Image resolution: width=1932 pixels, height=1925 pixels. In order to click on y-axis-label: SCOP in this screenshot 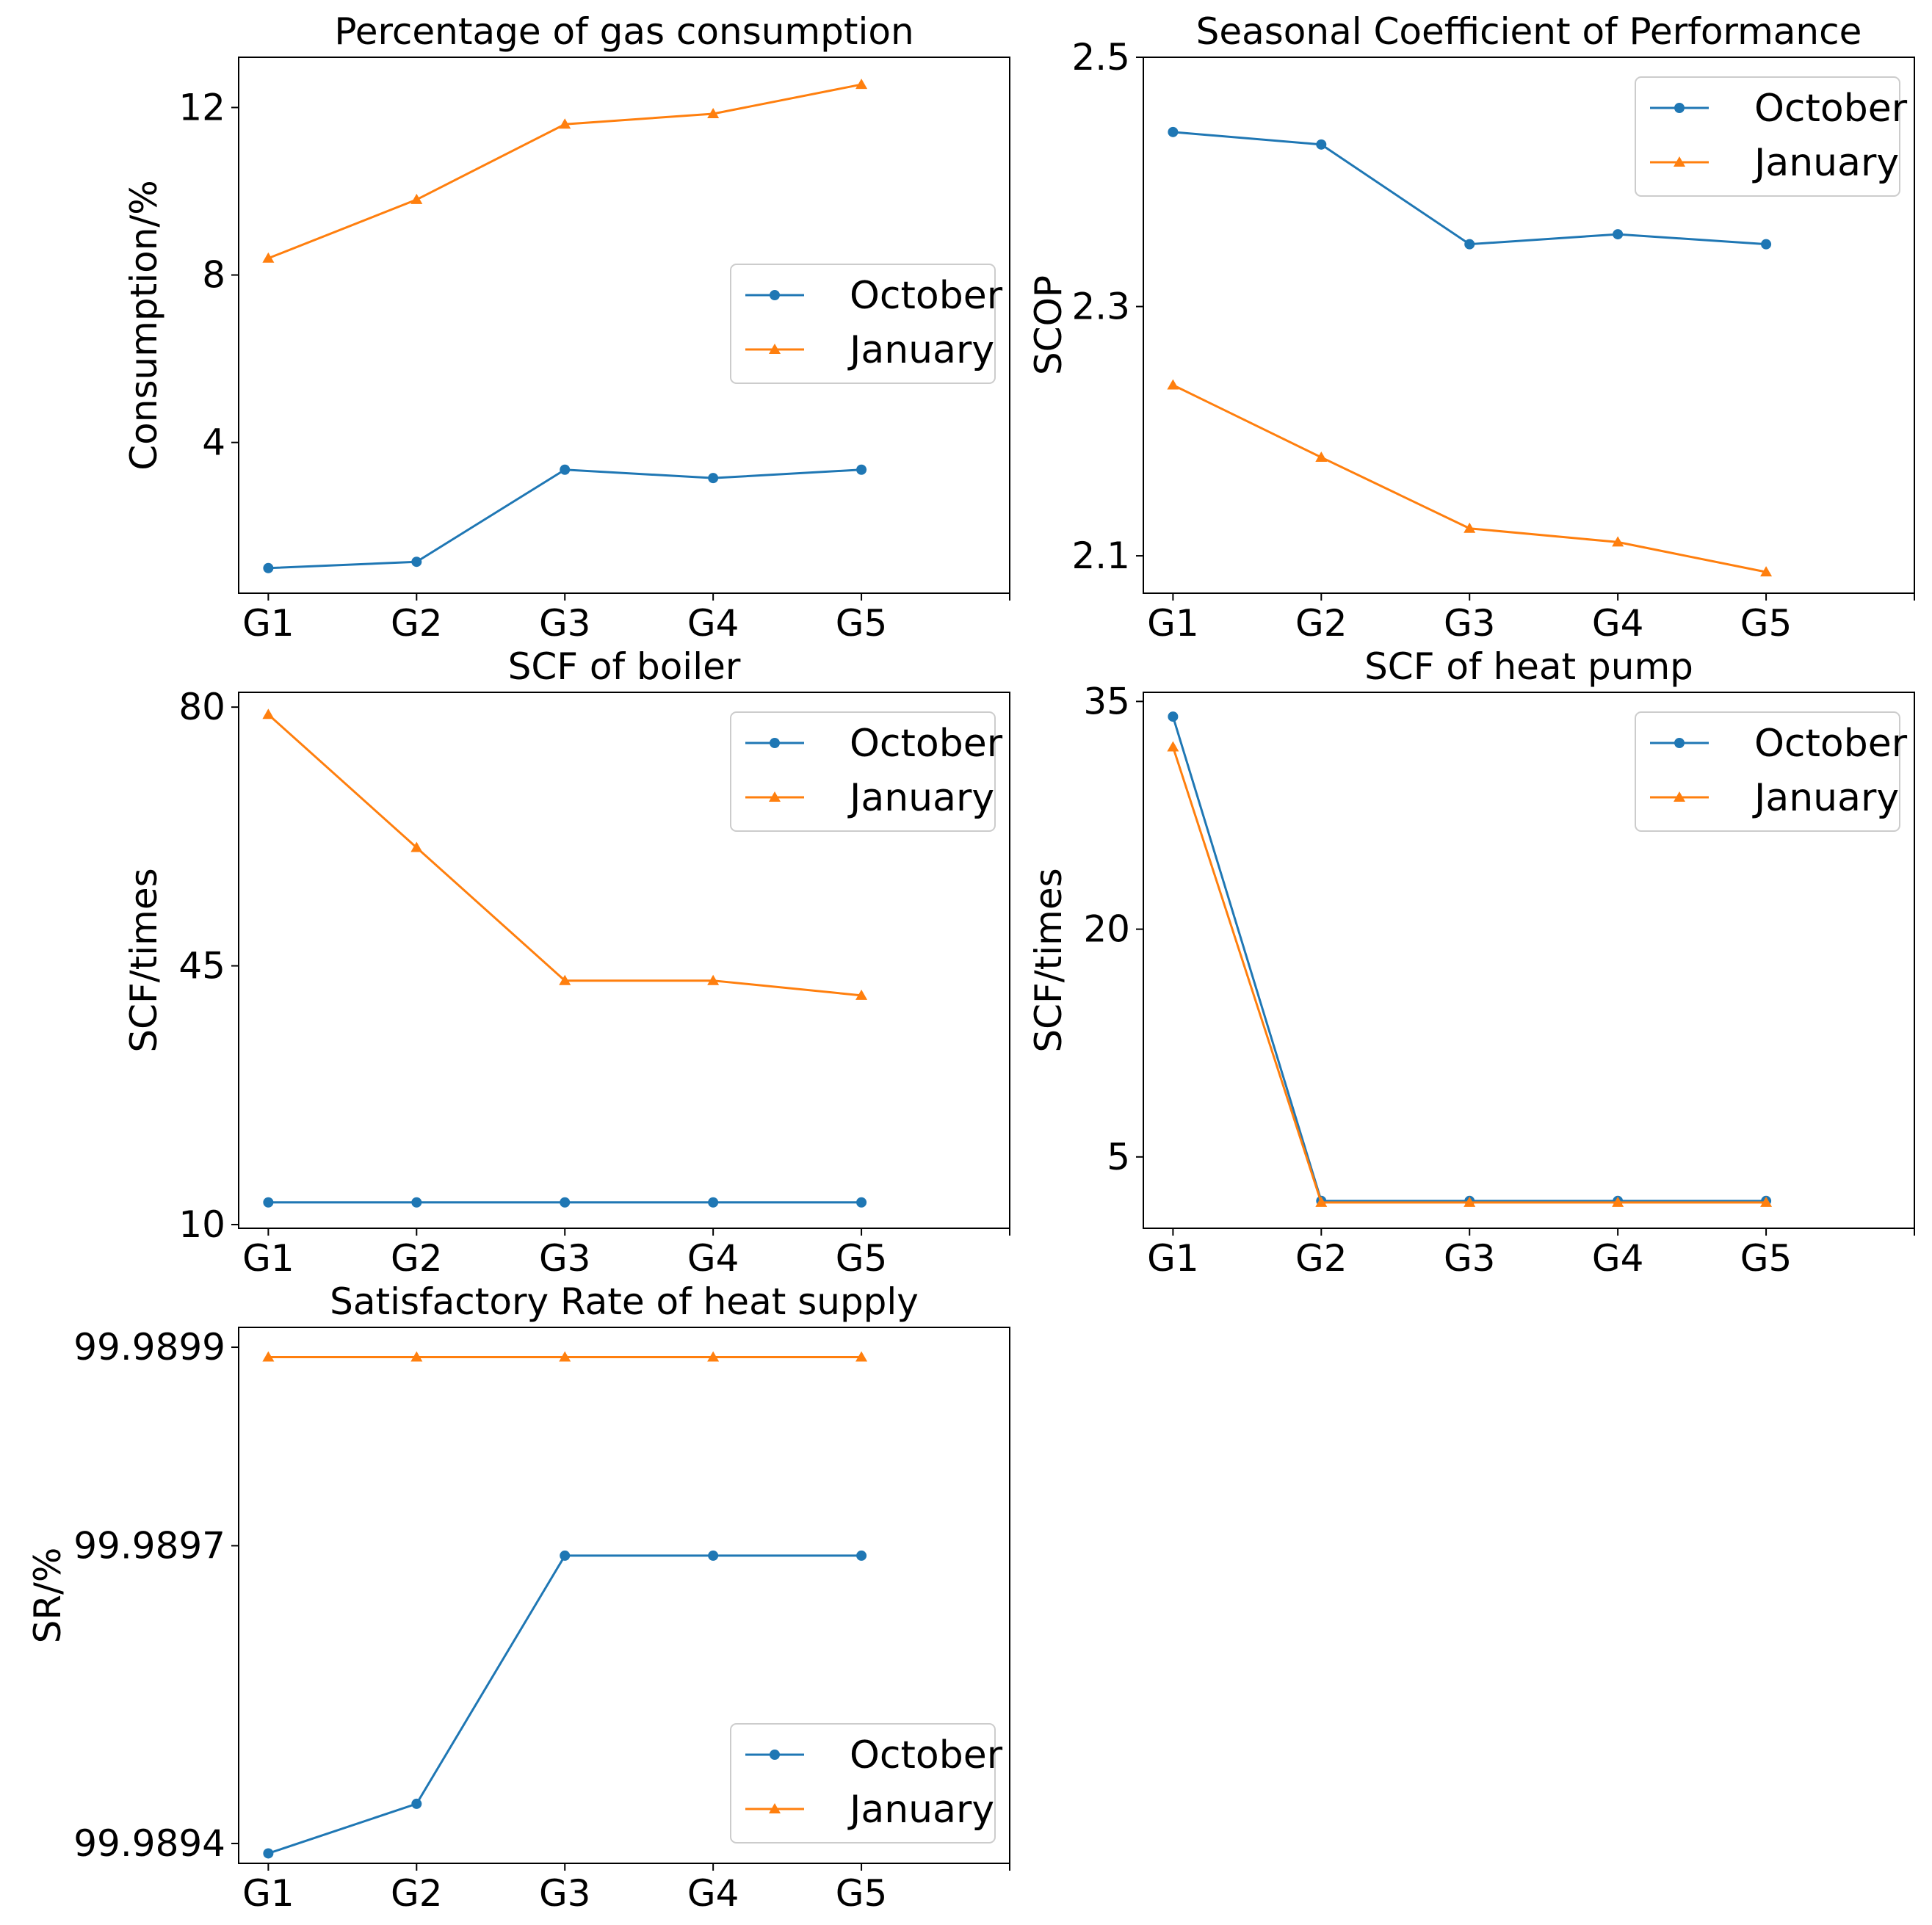, I will do `click(1048, 325)`.